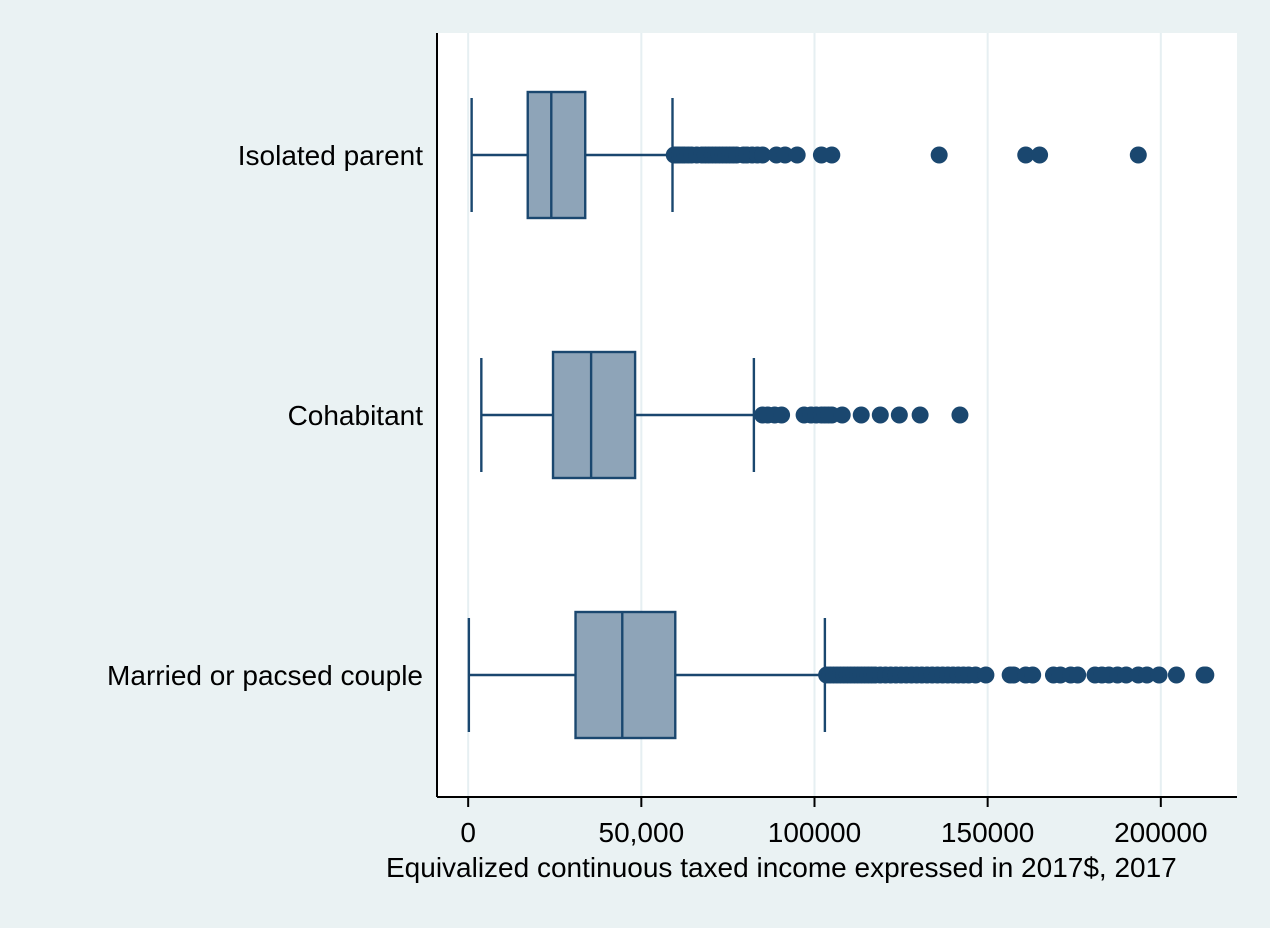 This screenshot has height=928, width=1270. I want to click on category-label: Isolated parent, so click(330, 155).